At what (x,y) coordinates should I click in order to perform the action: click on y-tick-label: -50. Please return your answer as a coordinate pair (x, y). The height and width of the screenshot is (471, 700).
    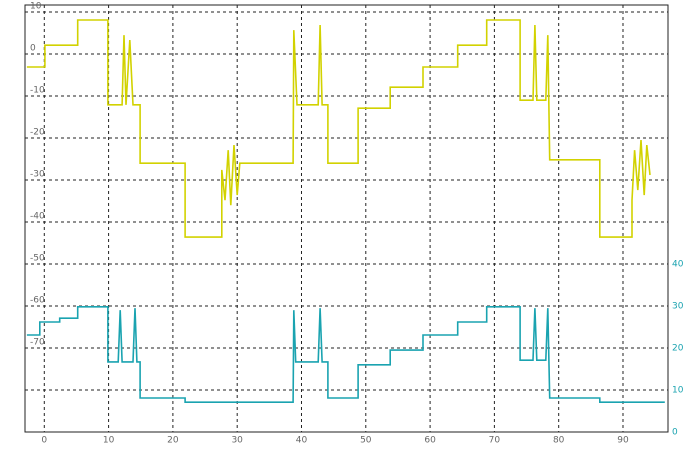
    Looking at the image, I should click on (37, 259).